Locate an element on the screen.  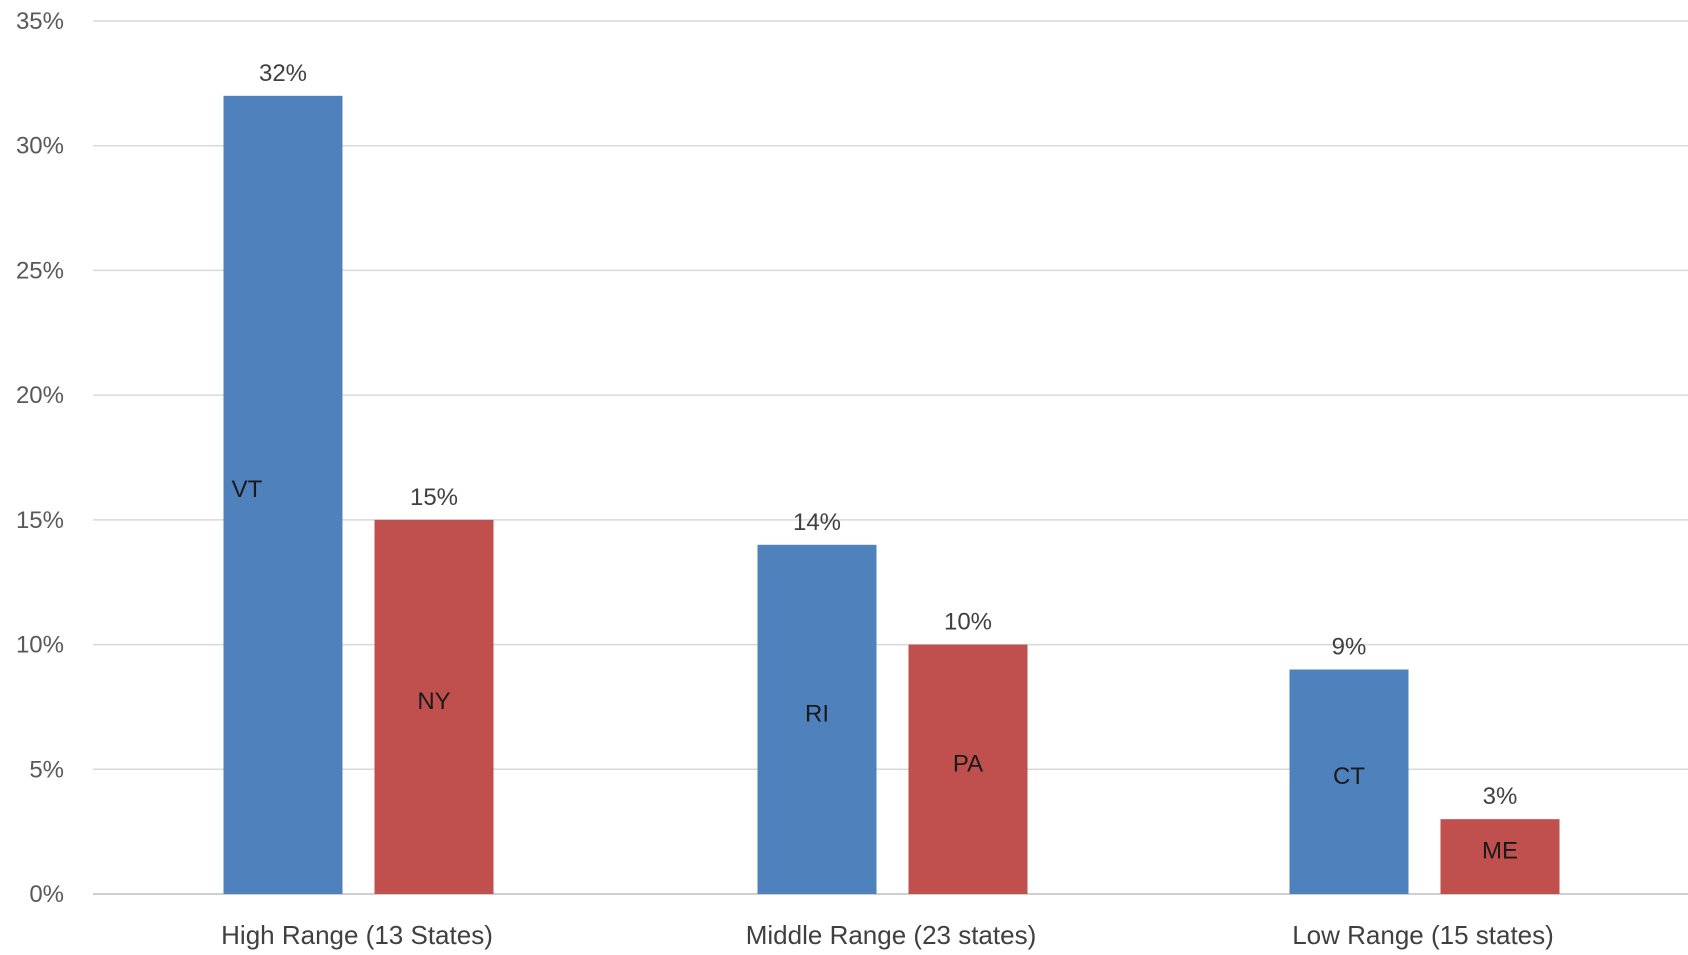
bar-value-label: 10% is located at coordinates (968, 622).